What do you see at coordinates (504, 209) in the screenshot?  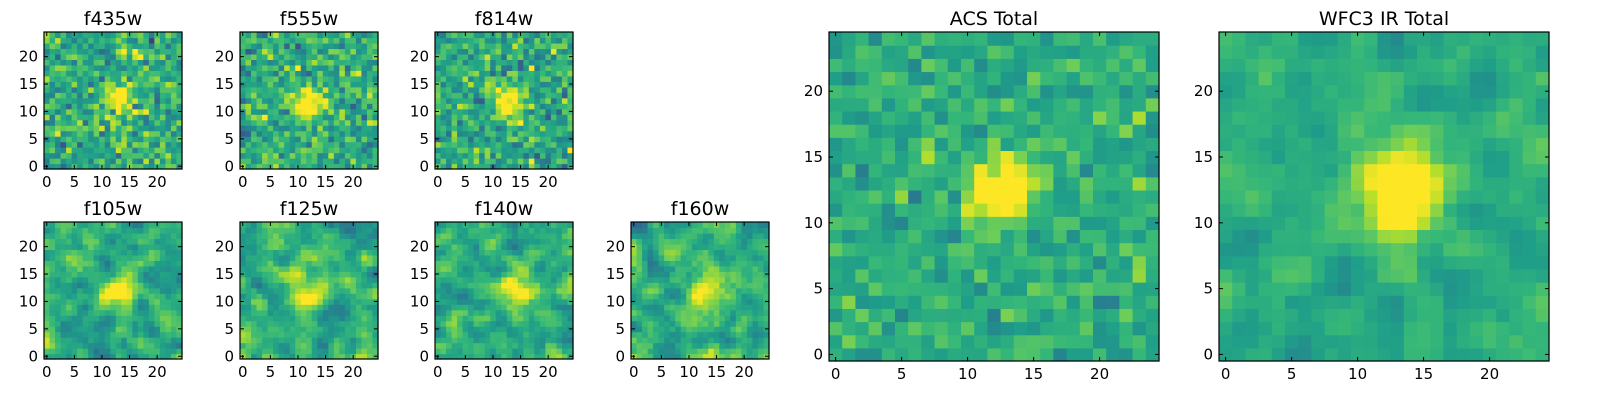 I see `panel-title: f140w` at bounding box center [504, 209].